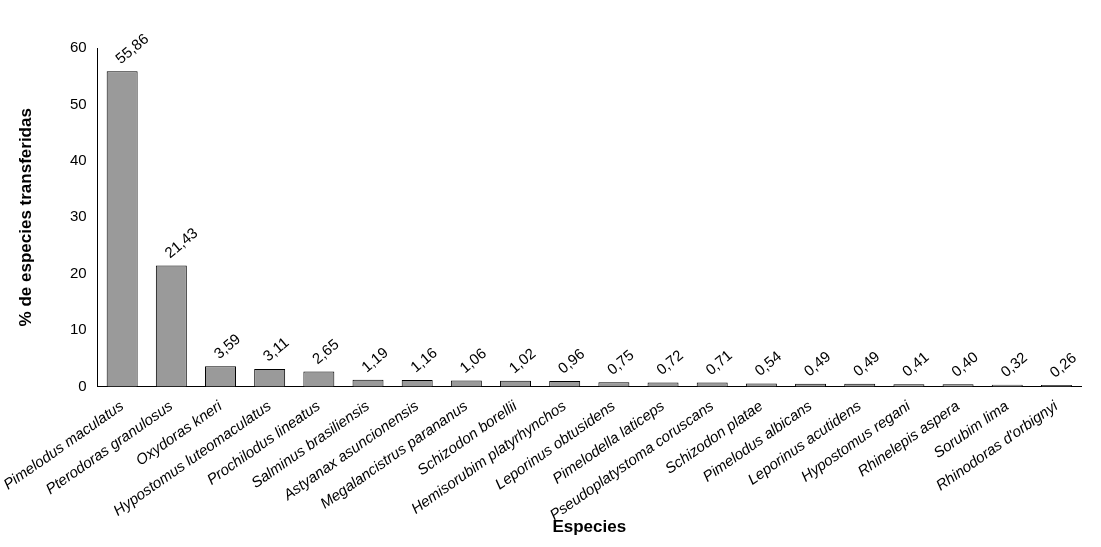  I want to click on data-label: 0,72, so click(669, 362).